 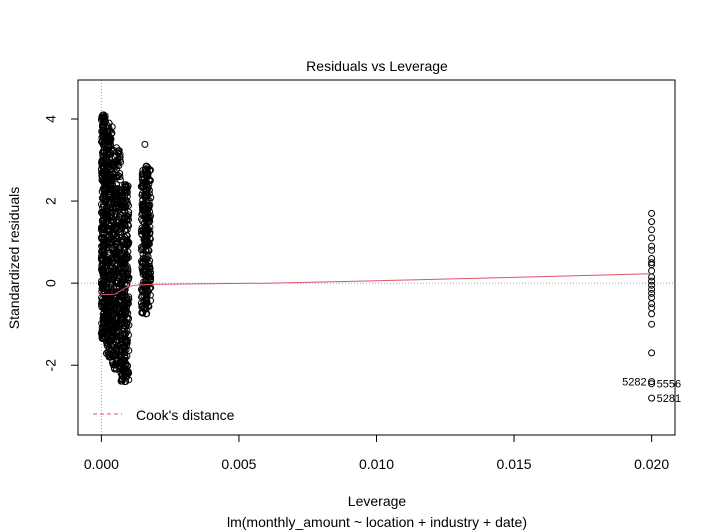 What do you see at coordinates (101, 464) in the screenshot?
I see `x-tick-label: 0.000` at bounding box center [101, 464].